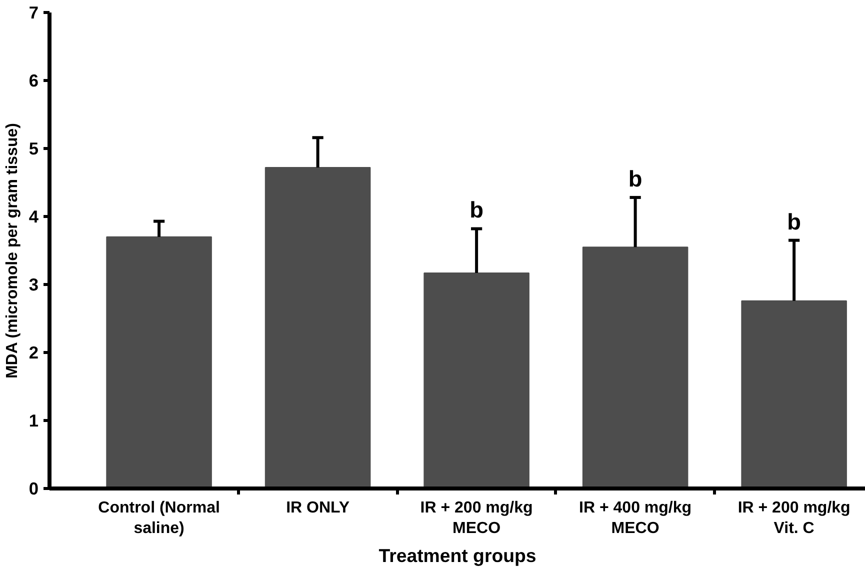  I want to click on y-tick-label: 7, so click(33, 12).